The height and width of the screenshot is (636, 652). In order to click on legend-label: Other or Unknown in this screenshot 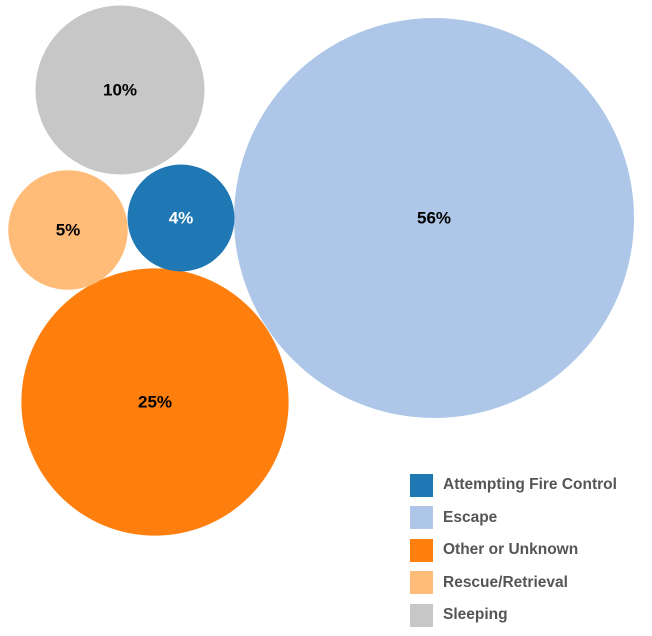, I will do `click(511, 549)`.